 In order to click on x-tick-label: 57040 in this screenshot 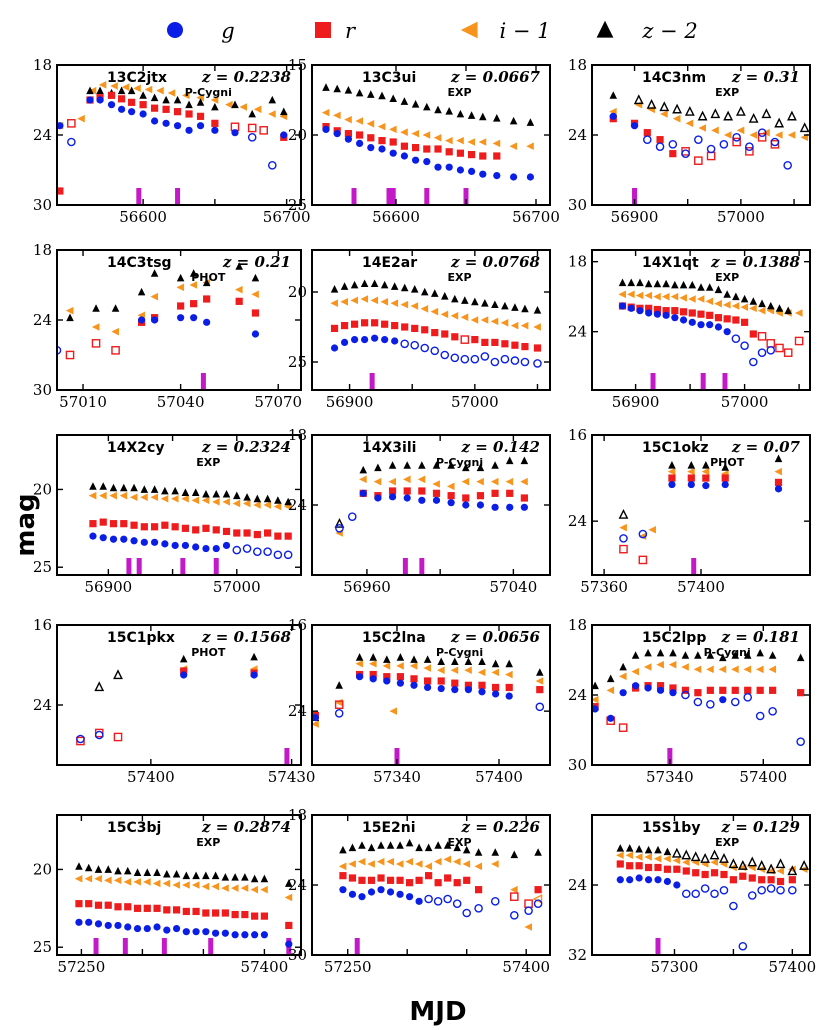, I will do `click(514, 587)`.